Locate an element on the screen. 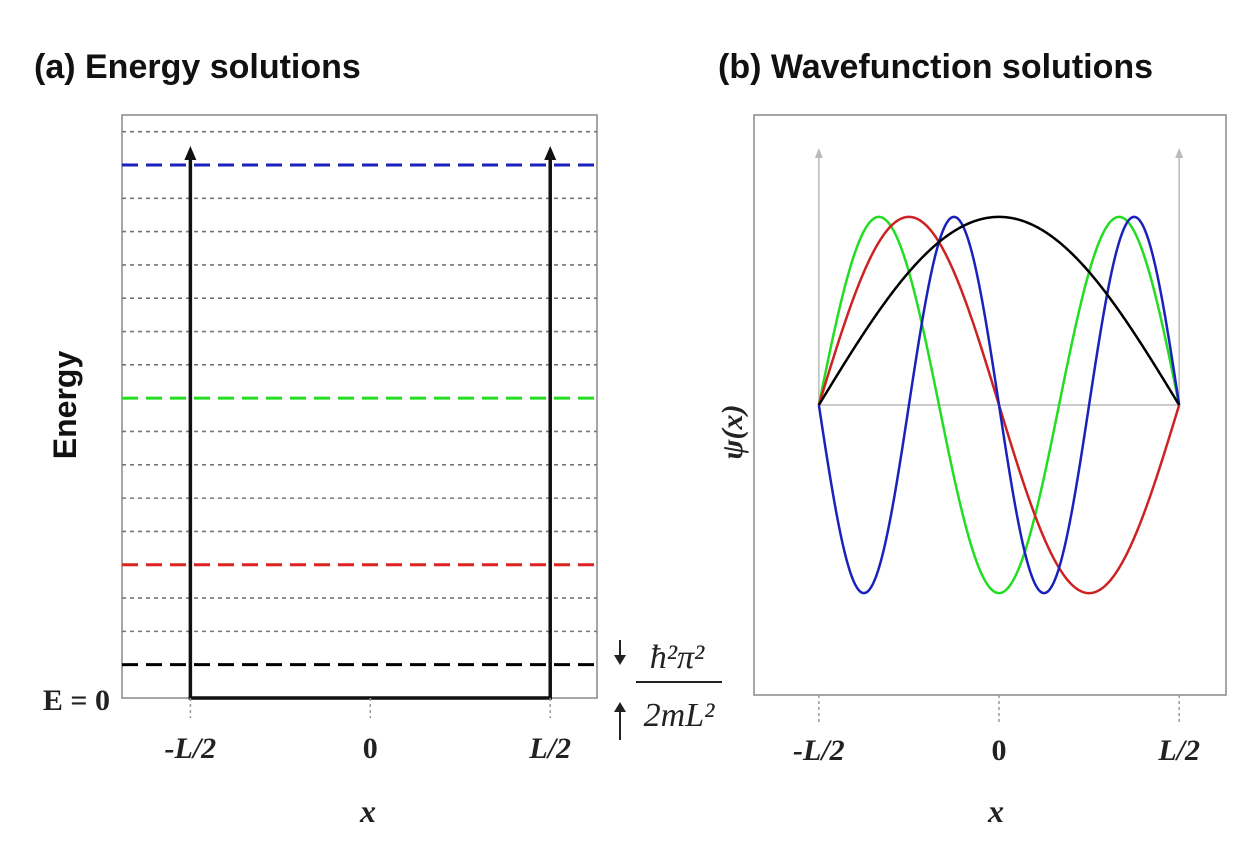 The image size is (1250, 860). energy-unit-numerator: ħ²π² is located at coordinates (677, 657).